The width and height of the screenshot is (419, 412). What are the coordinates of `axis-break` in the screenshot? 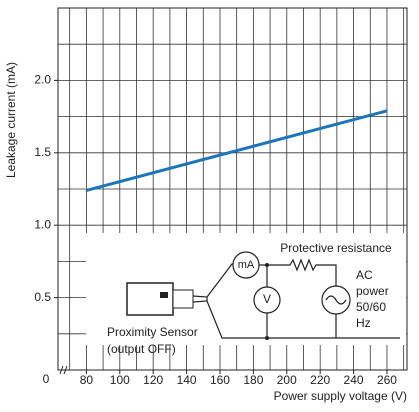 It's located at (63, 370).